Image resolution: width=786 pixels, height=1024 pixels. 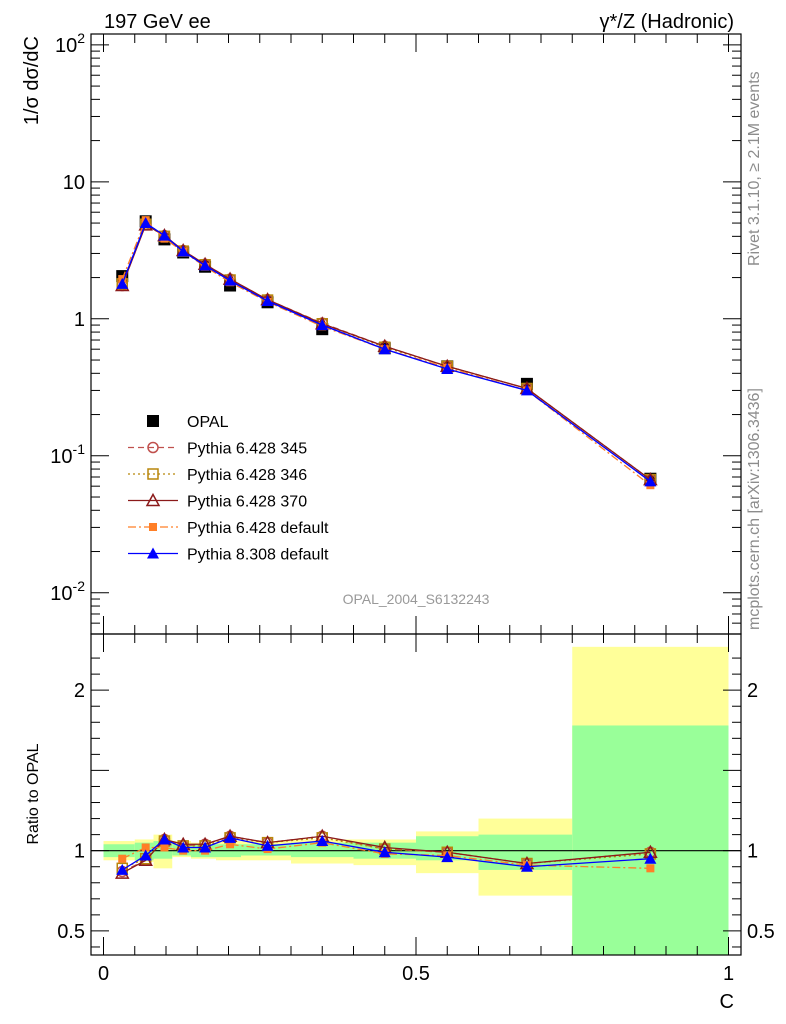 What do you see at coordinates (71, 932) in the screenshot?
I see `ratio-y-tick-label-left: 0.5` at bounding box center [71, 932].